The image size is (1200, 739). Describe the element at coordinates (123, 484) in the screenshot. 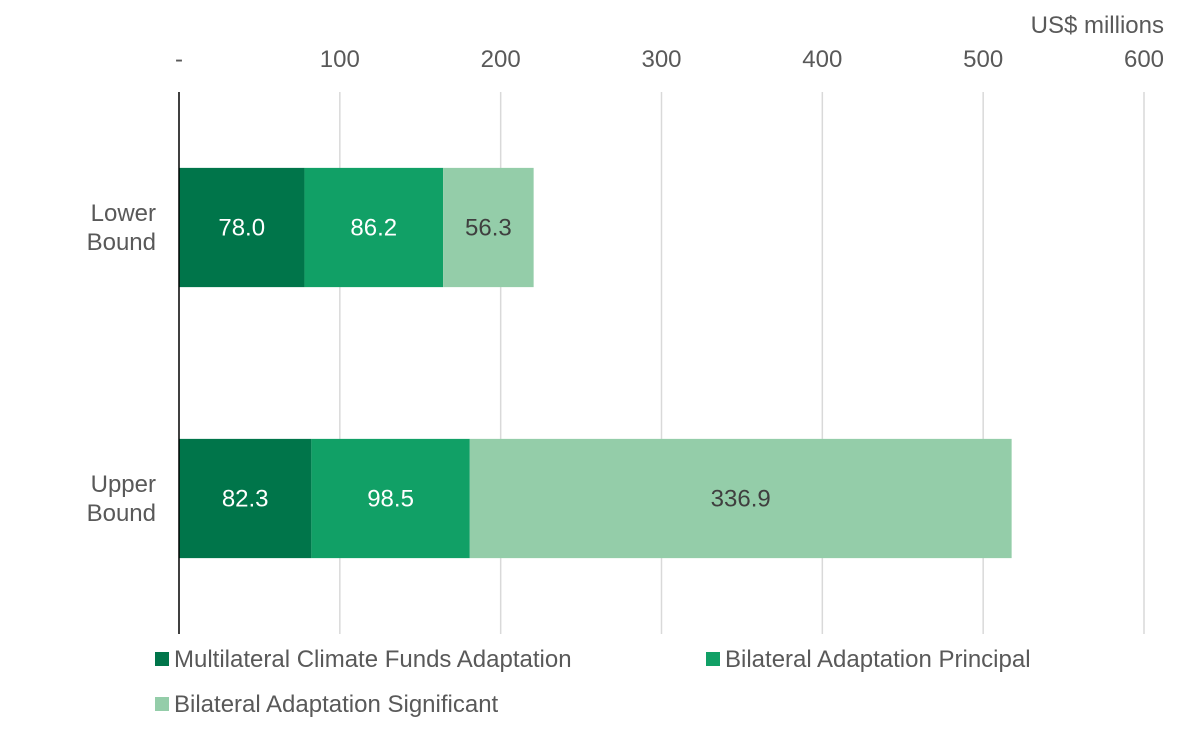

I see `y-category-label: Upper` at that location.